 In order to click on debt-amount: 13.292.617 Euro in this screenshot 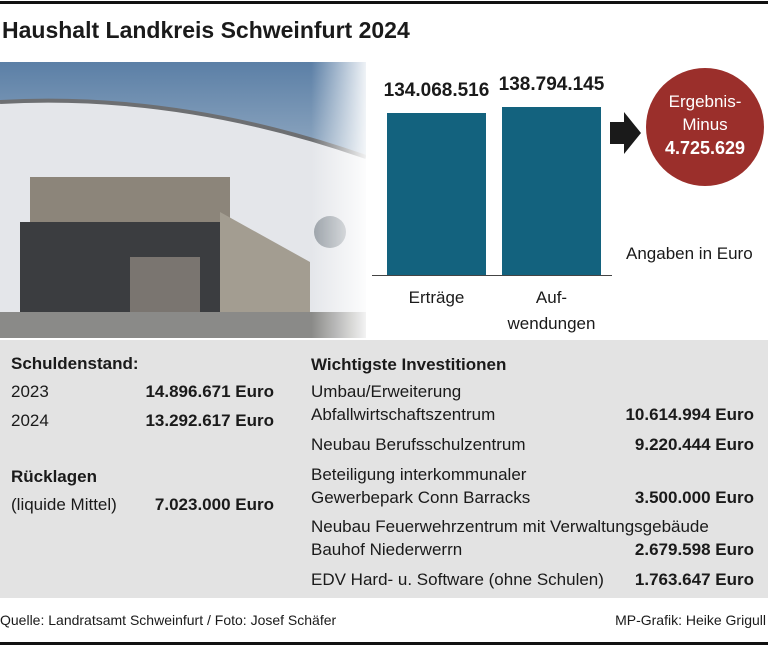, I will do `click(209, 420)`.